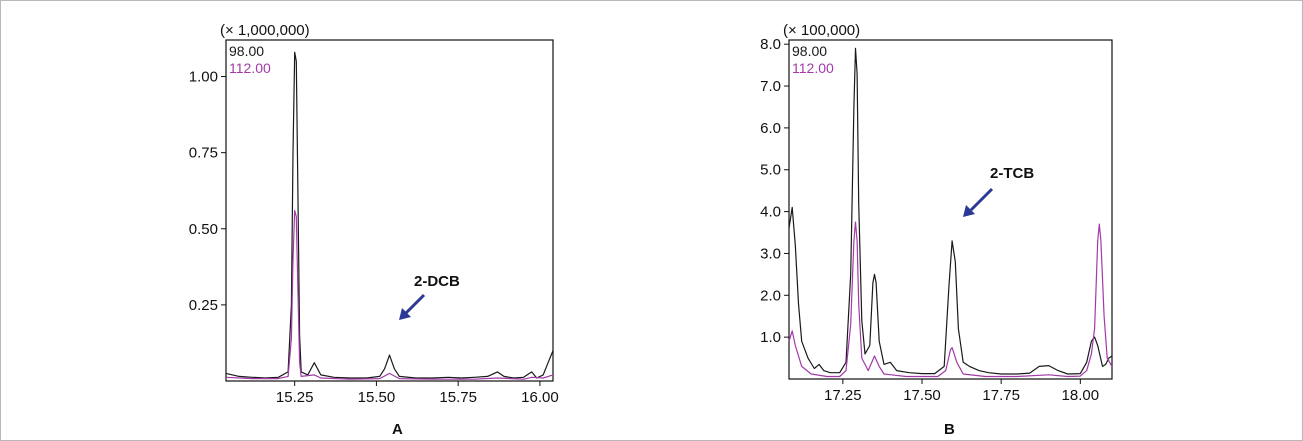 The image size is (1303, 441). What do you see at coordinates (821, 30) in the screenshot?
I see `y-scale-label-b: (× 100,000)` at bounding box center [821, 30].